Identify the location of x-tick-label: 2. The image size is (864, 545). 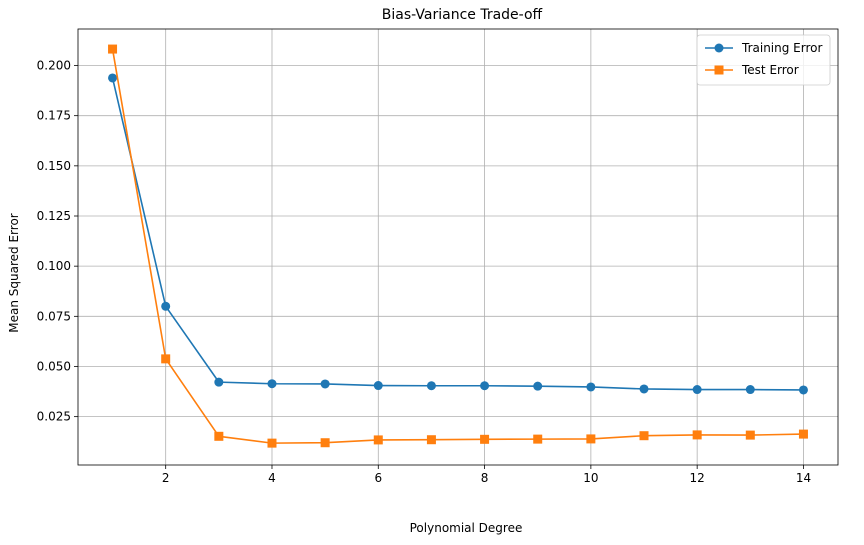
(166, 478).